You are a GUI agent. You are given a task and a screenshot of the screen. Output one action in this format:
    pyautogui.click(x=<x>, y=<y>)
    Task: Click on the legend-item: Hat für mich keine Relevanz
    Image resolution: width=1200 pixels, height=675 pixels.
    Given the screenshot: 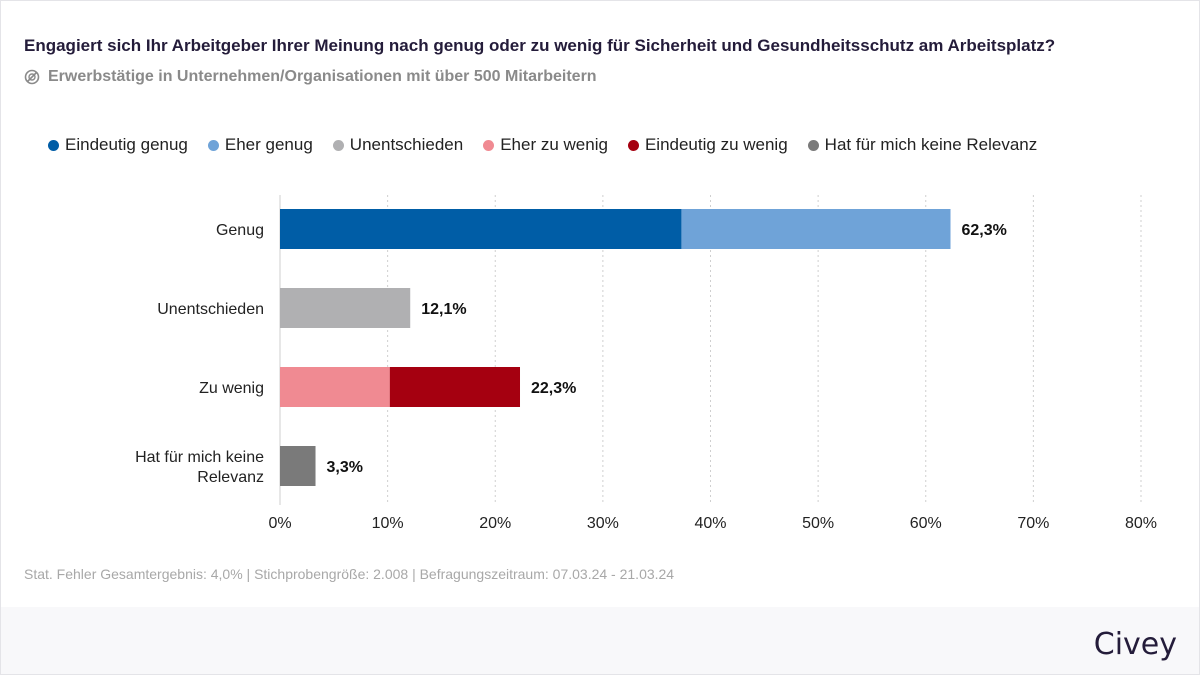 What is the action you would take?
    pyautogui.click(x=922, y=145)
    